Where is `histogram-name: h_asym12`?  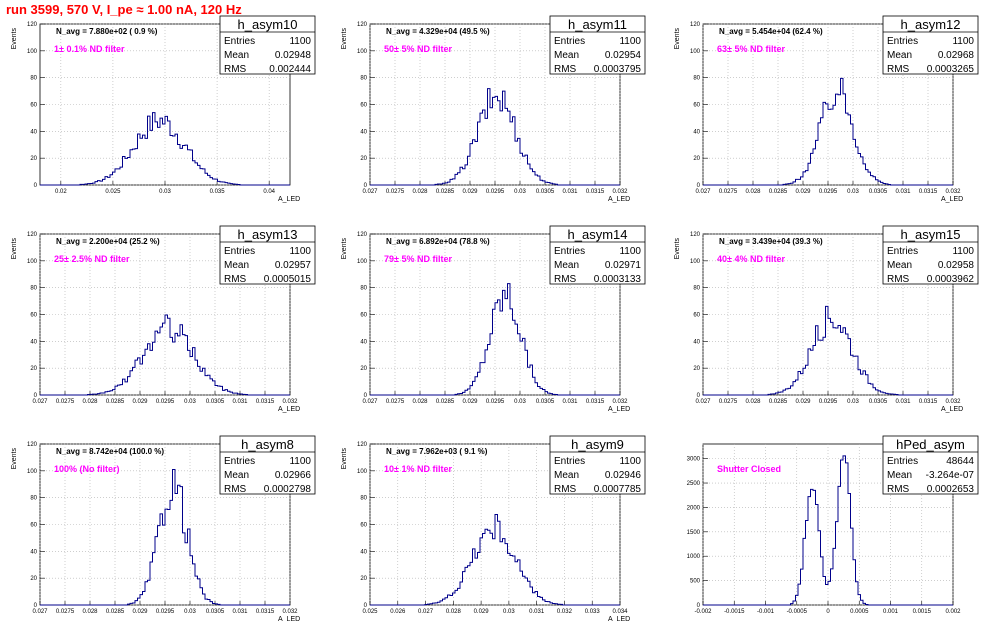 histogram-name: h_asym12 is located at coordinates (931, 24).